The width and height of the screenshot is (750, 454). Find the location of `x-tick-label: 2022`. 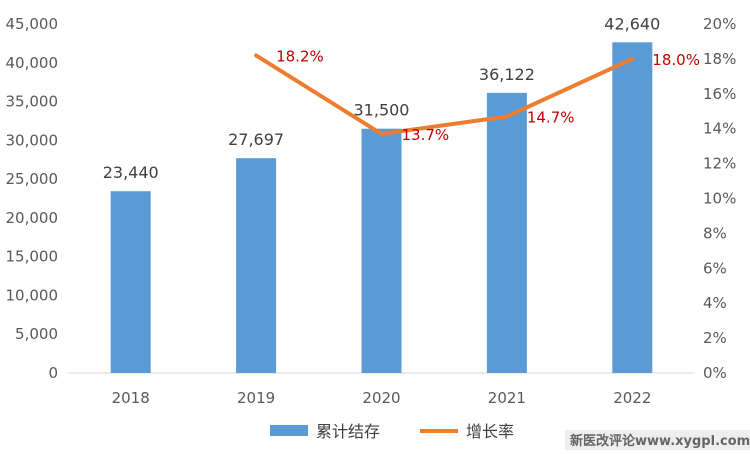

x-tick-label: 2022 is located at coordinates (632, 398).